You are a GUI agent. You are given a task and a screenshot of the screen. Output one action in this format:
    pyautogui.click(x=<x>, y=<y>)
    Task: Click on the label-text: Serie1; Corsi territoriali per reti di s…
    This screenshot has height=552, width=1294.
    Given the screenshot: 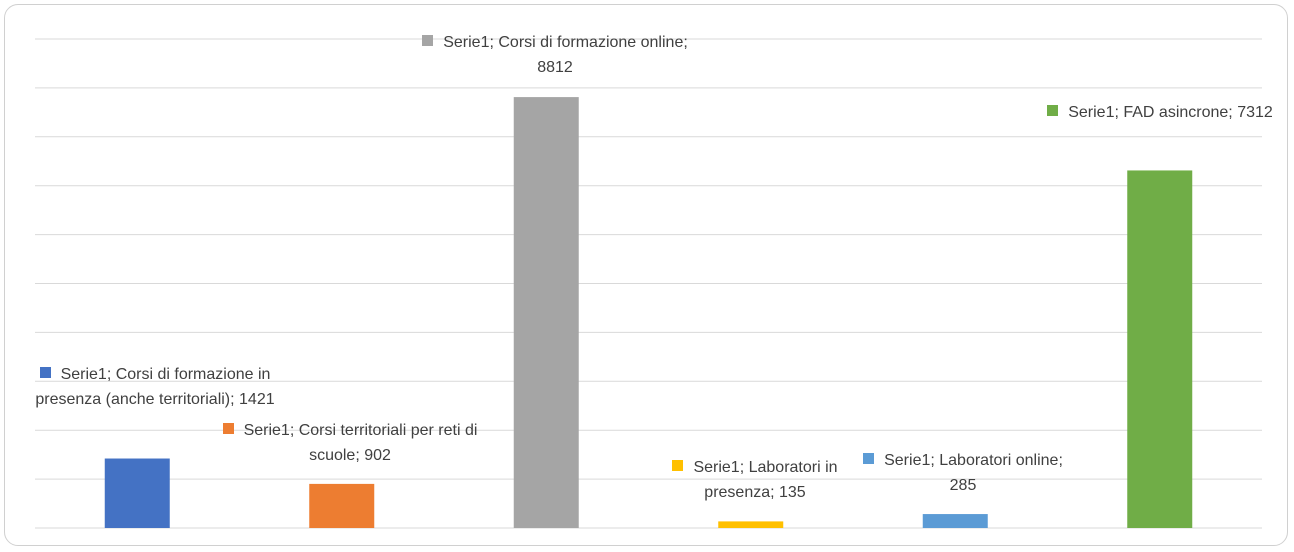 What is the action you would take?
    pyautogui.click(x=360, y=443)
    